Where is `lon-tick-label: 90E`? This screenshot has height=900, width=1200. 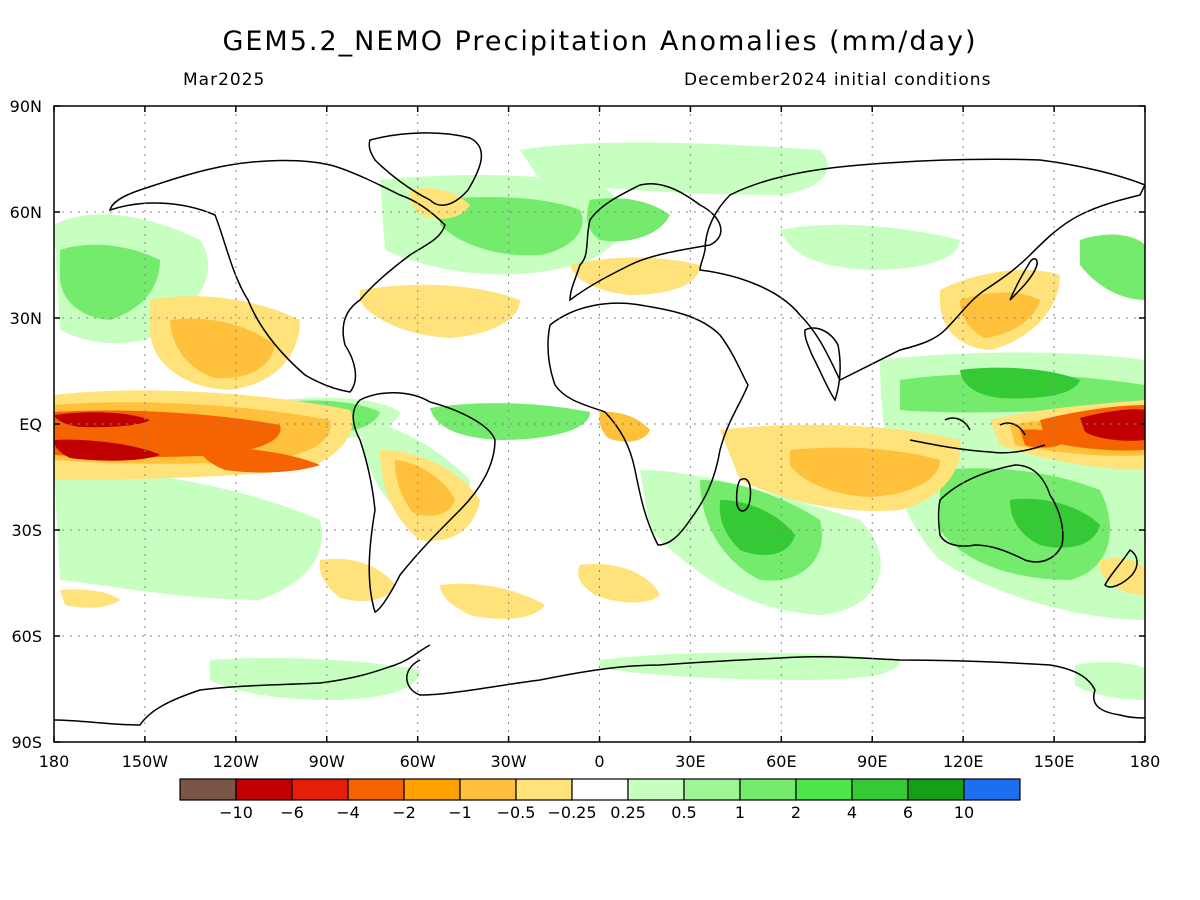
lon-tick-label: 90E is located at coordinates (872, 761).